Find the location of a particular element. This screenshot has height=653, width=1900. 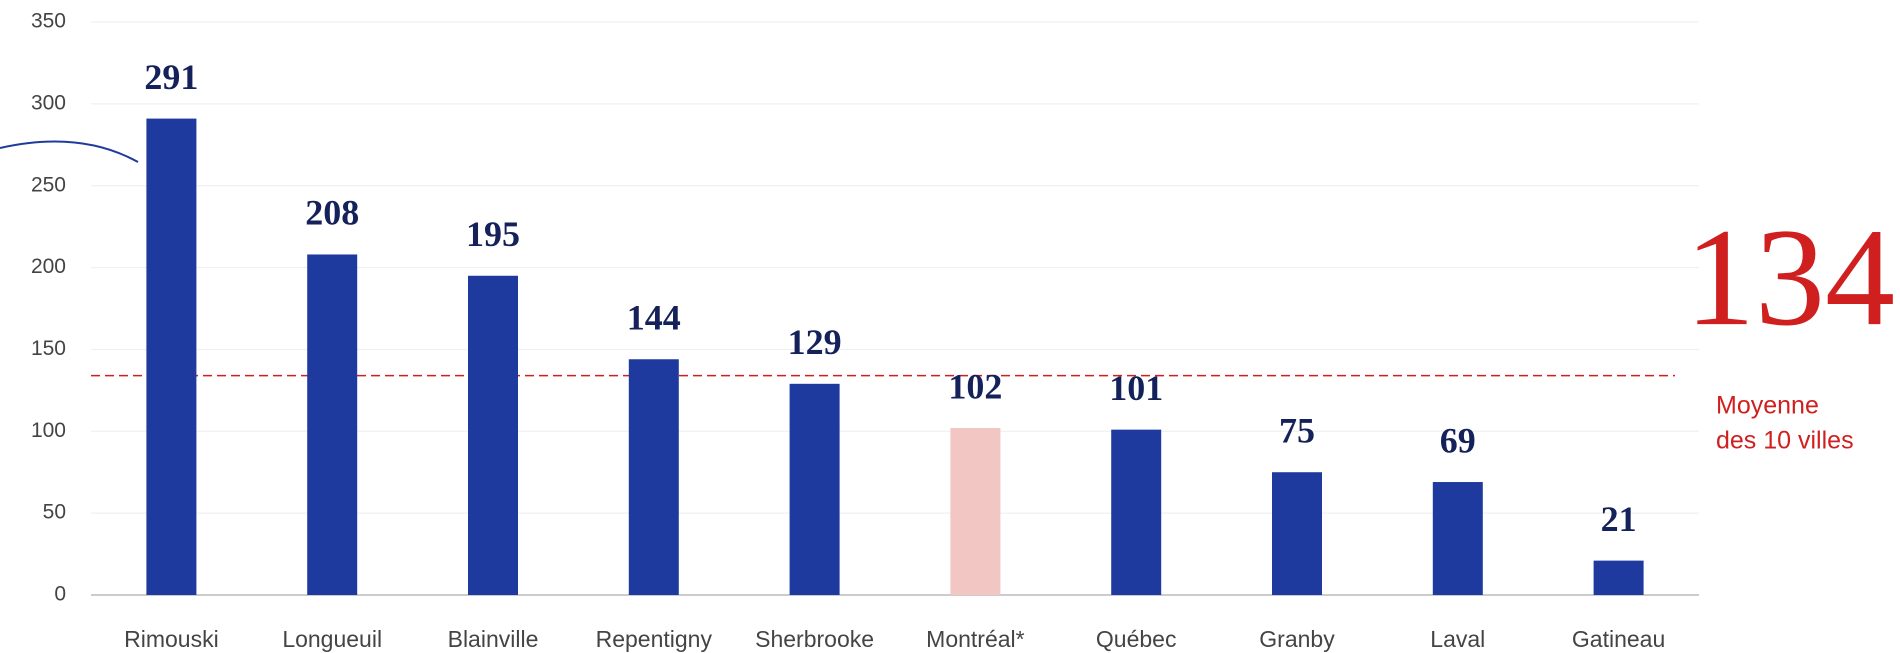

value-label: 102 is located at coordinates (975, 386).